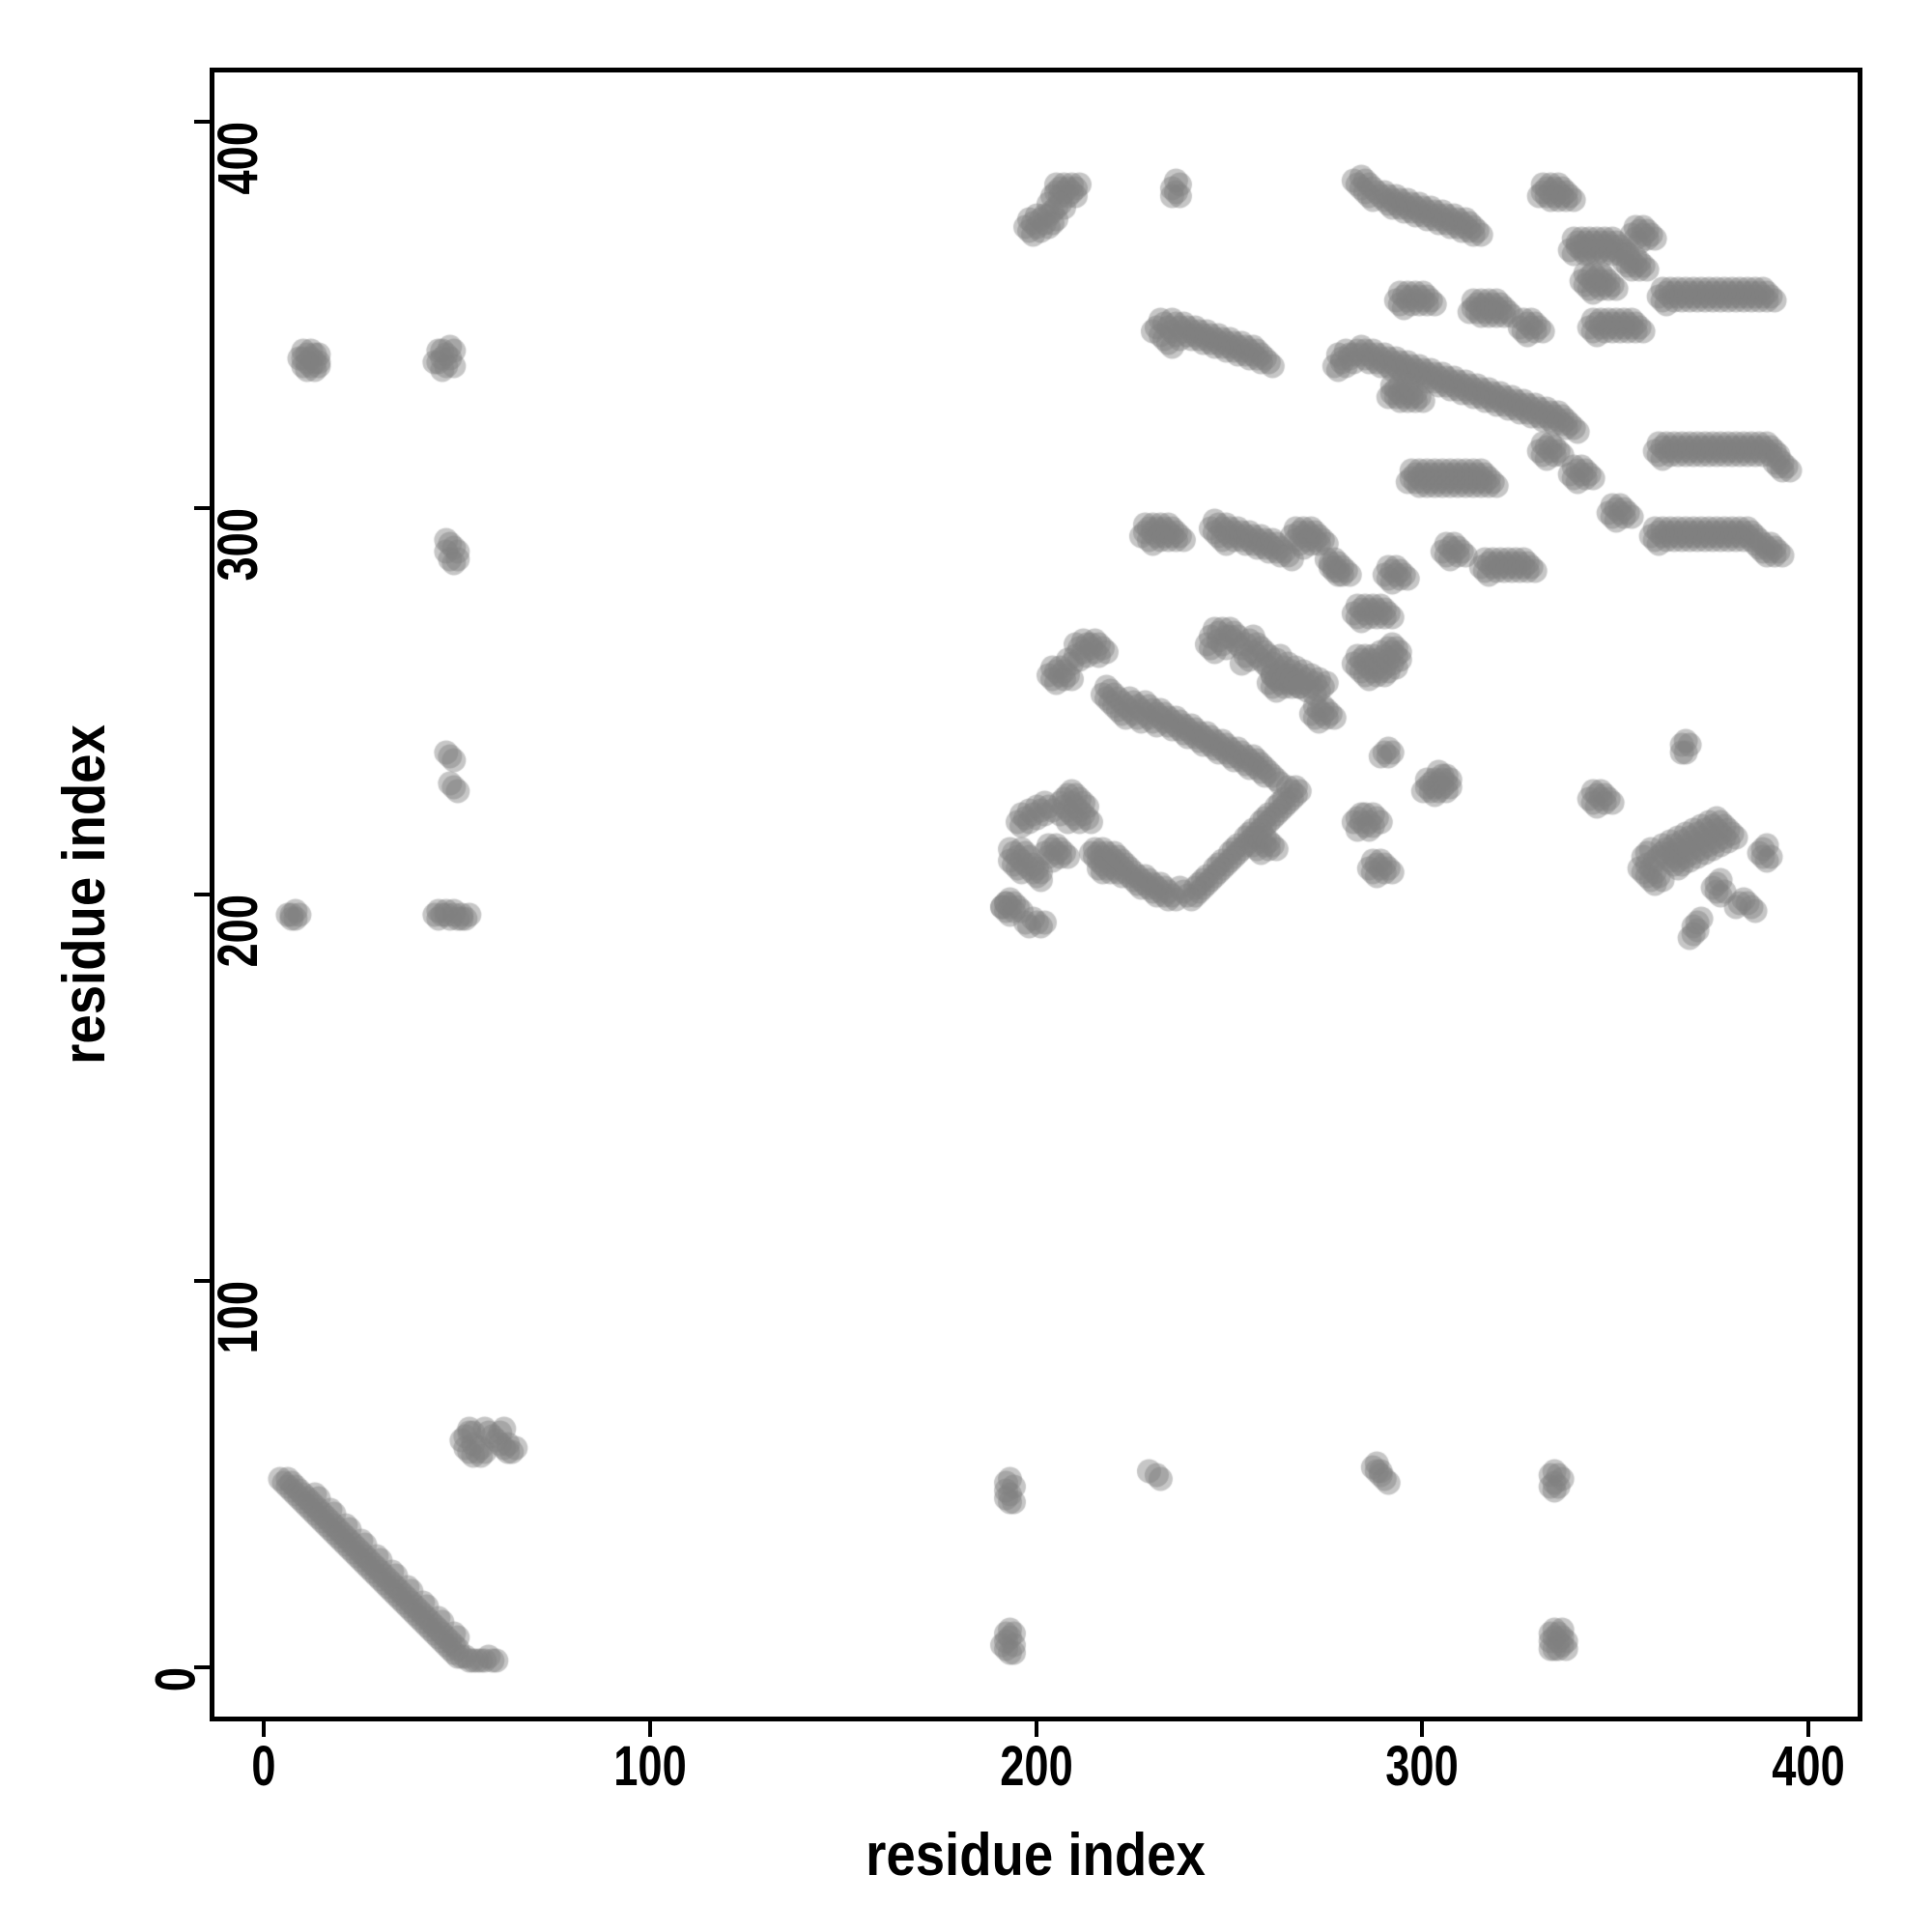 This screenshot has height=1932, width=1932. What do you see at coordinates (1036, 1766) in the screenshot?
I see `x-tick-label-200: 200` at bounding box center [1036, 1766].